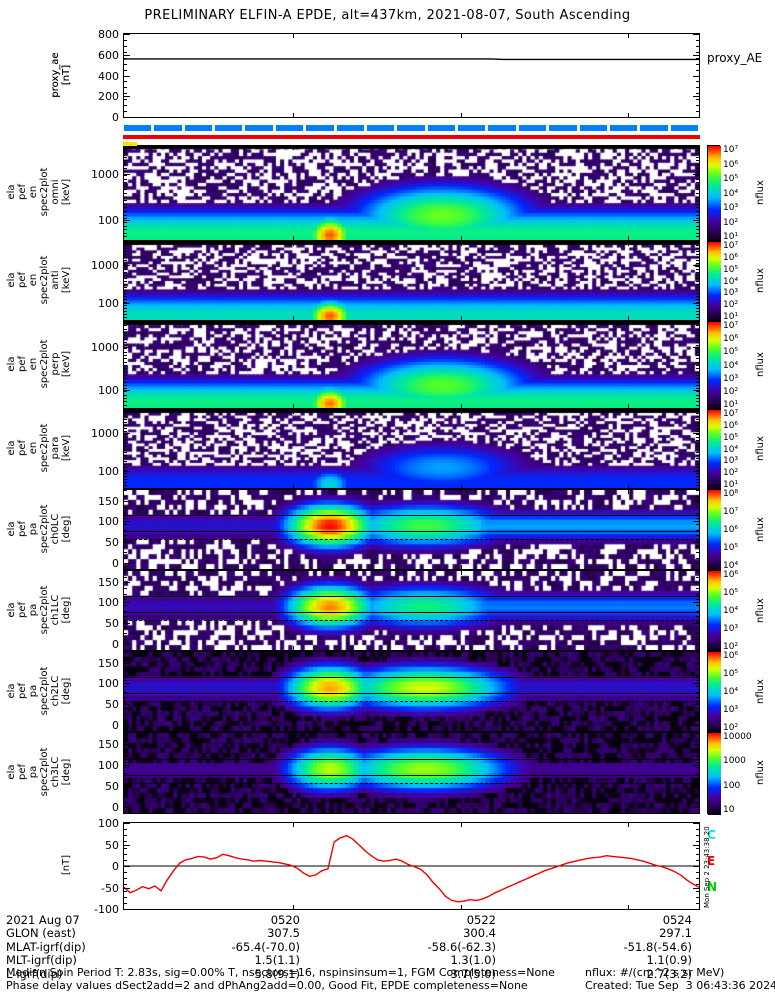  I want to click on panel-en_perp, so click(411, 365).